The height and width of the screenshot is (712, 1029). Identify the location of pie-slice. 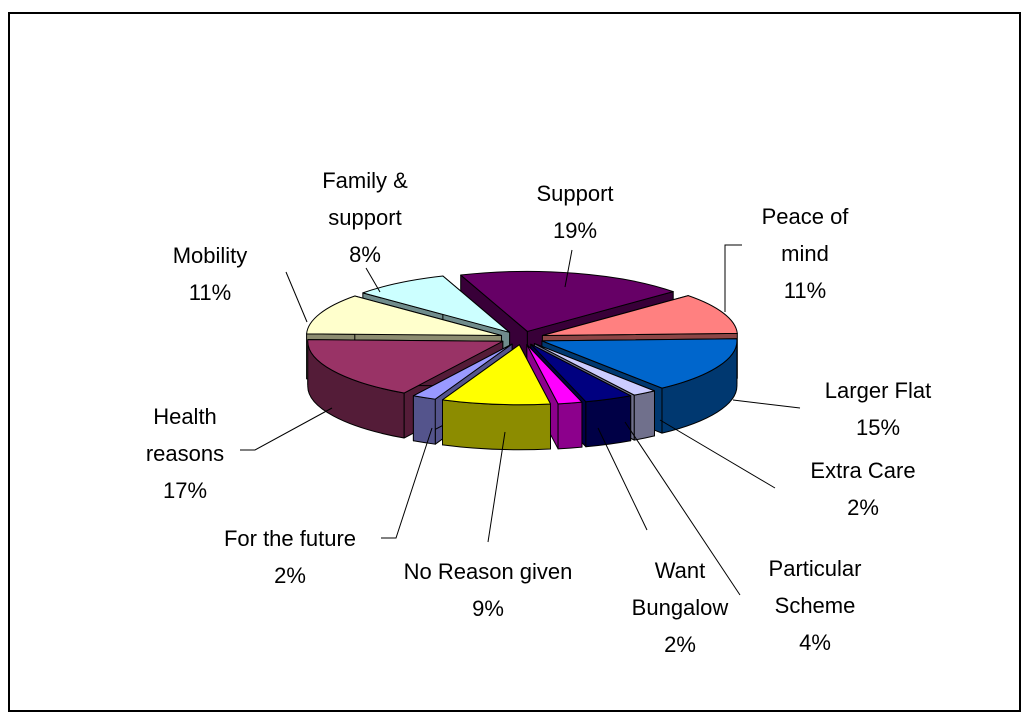
(496, 397).